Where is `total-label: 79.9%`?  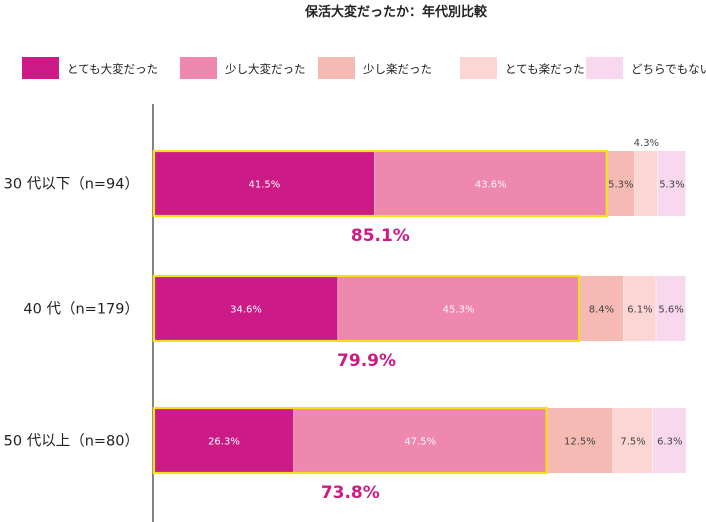
total-label: 79.9% is located at coordinates (366, 361).